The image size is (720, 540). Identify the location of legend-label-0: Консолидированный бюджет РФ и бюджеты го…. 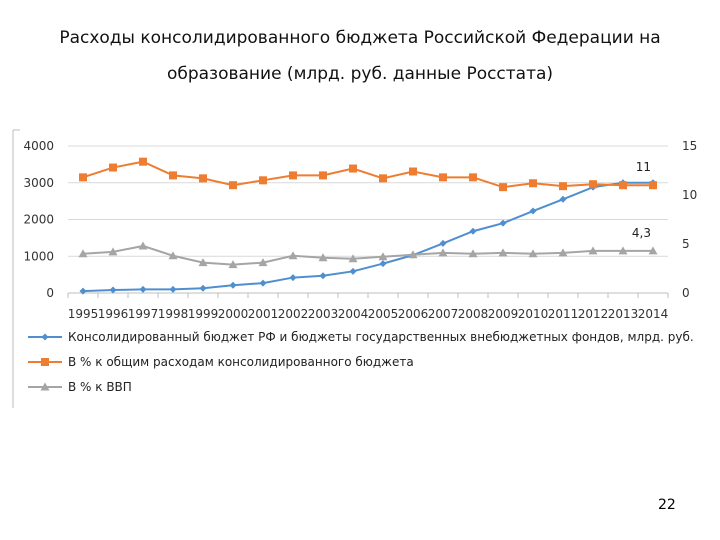
(381, 337).